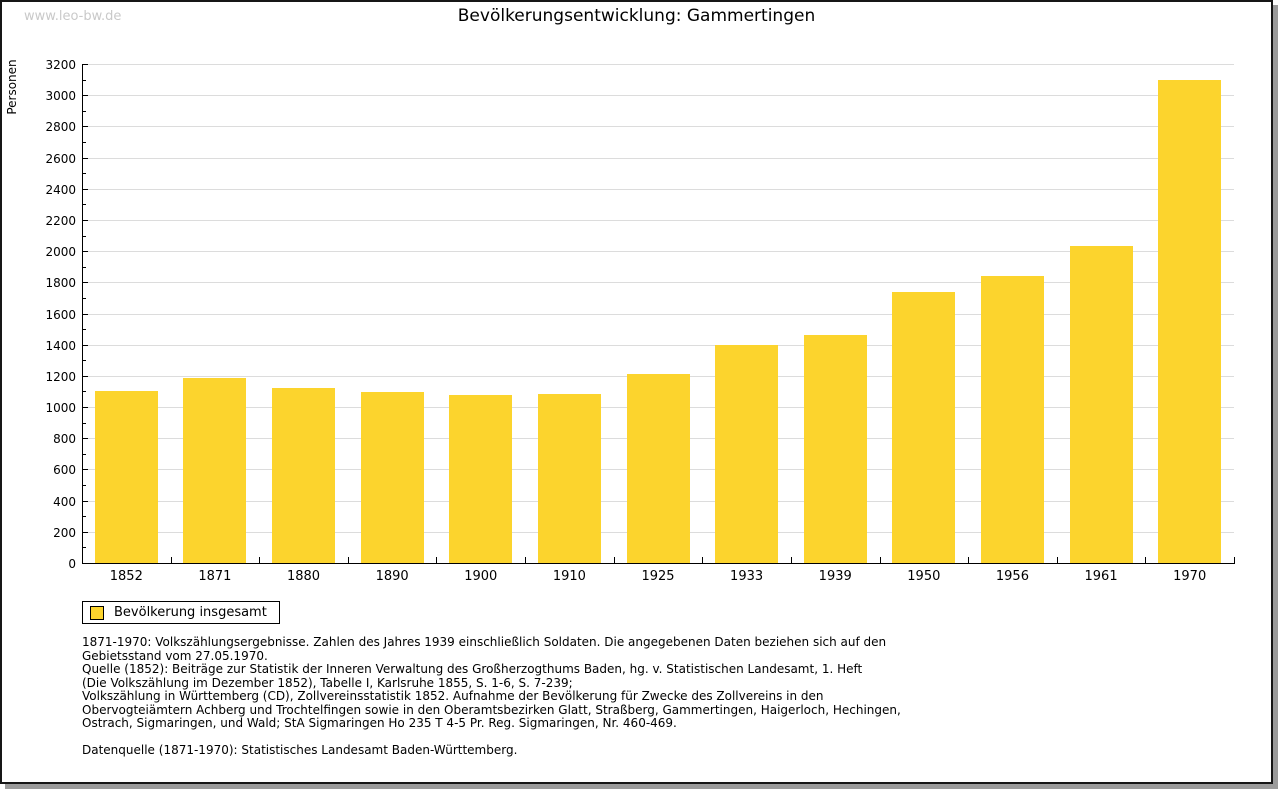 The height and width of the screenshot is (791, 1280). Describe the element at coordinates (658, 576) in the screenshot. I see `x-tick-label-1925: 1925` at that location.